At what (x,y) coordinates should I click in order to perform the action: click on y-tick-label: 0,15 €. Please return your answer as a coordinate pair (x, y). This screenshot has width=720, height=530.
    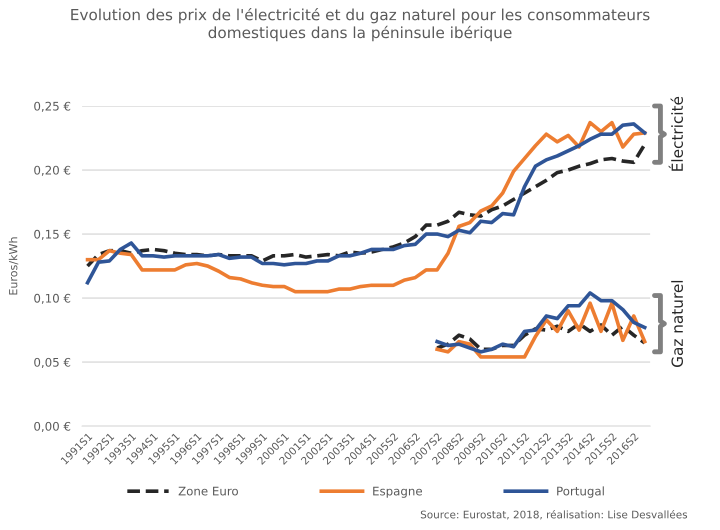
    Looking at the image, I should click on (52, 235).